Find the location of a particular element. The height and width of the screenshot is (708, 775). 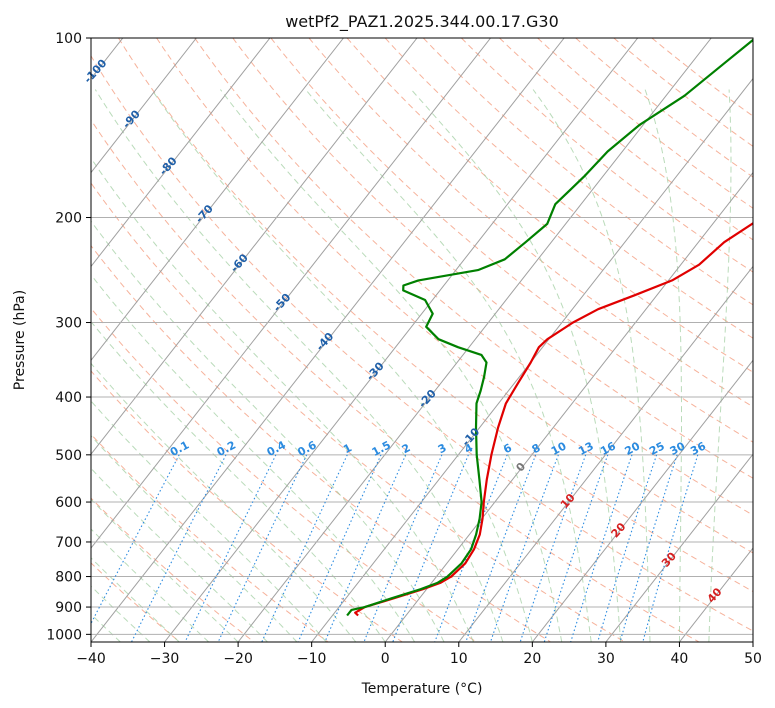

y-tick-label: 400 is located at coordinates (68, 398).